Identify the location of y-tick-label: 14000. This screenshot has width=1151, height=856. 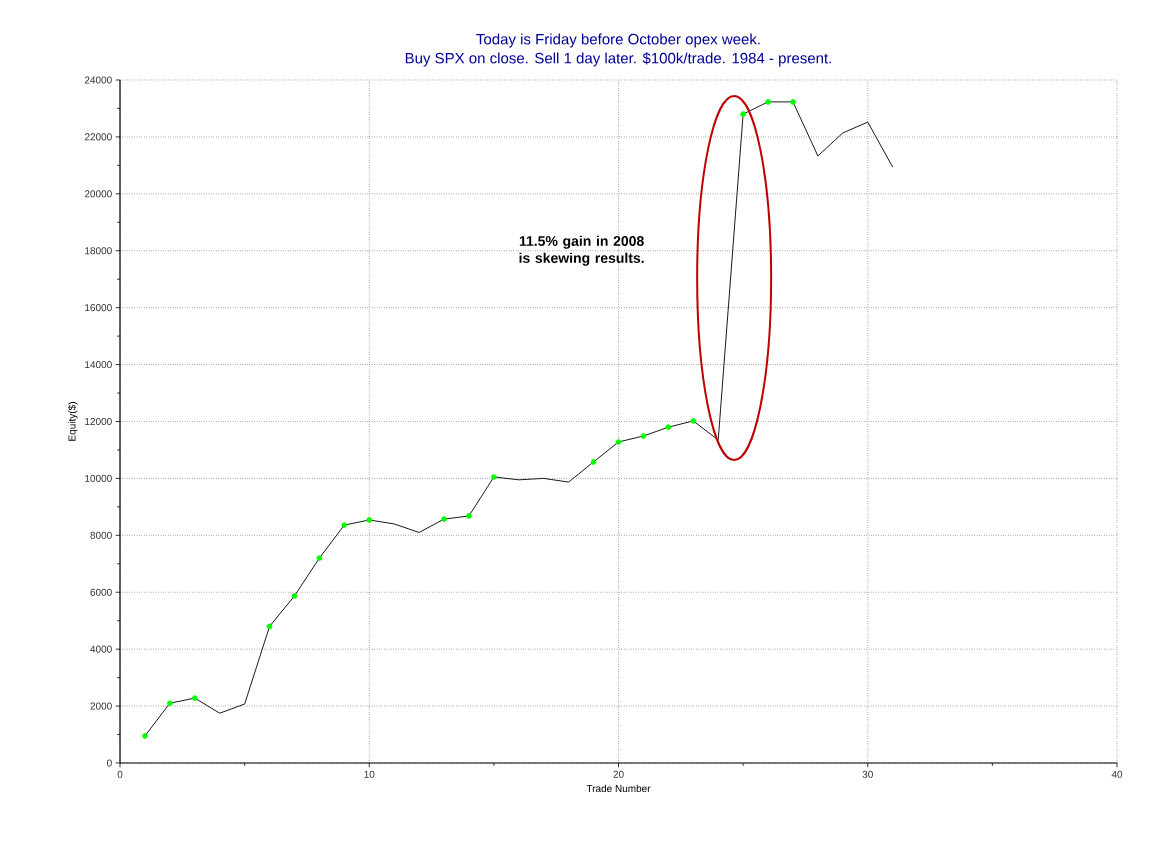
(98, 365).